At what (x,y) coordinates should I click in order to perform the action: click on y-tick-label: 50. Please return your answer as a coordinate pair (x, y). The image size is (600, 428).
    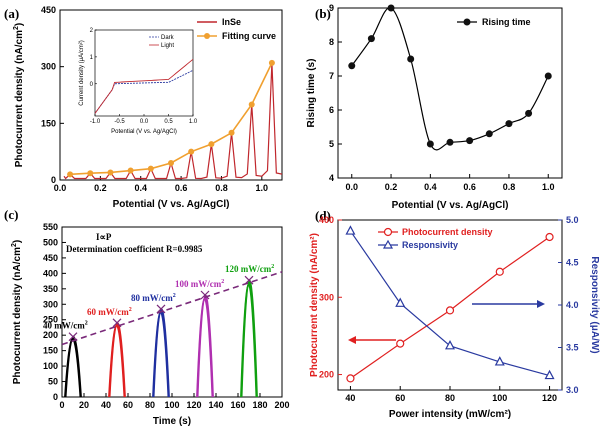
    Looking at the image, I should click on (53, 382).